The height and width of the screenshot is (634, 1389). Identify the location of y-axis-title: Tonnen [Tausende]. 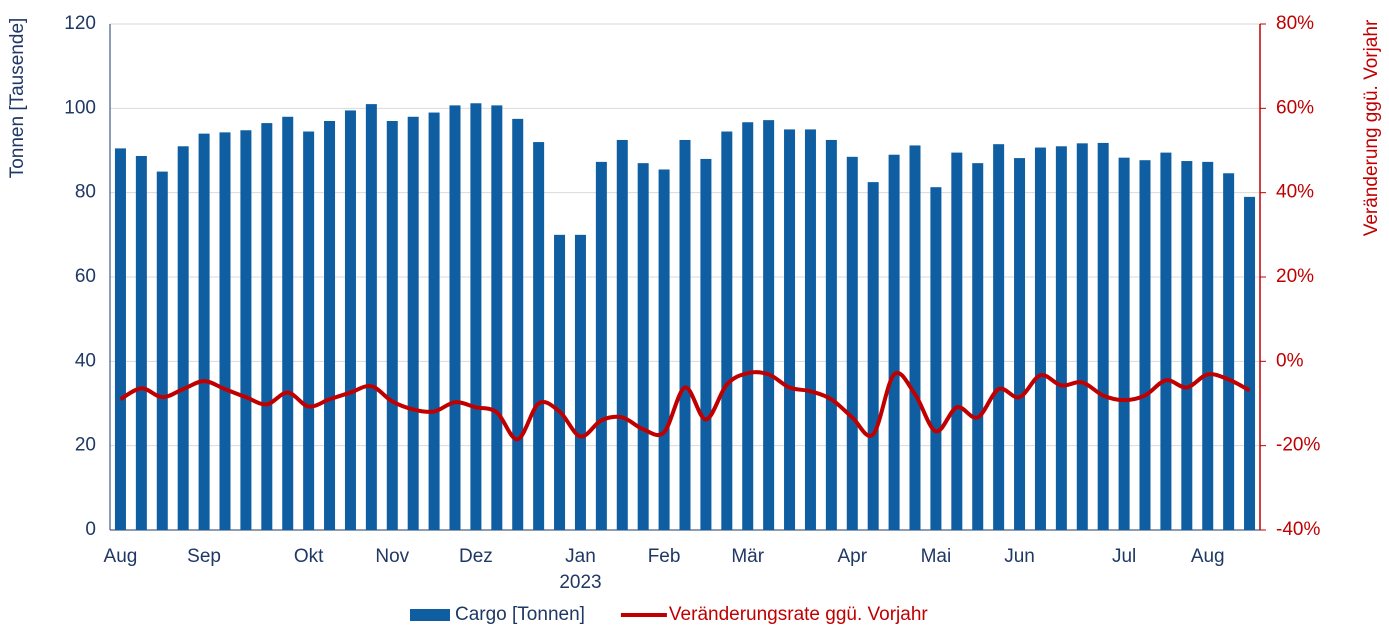
(17, 98).